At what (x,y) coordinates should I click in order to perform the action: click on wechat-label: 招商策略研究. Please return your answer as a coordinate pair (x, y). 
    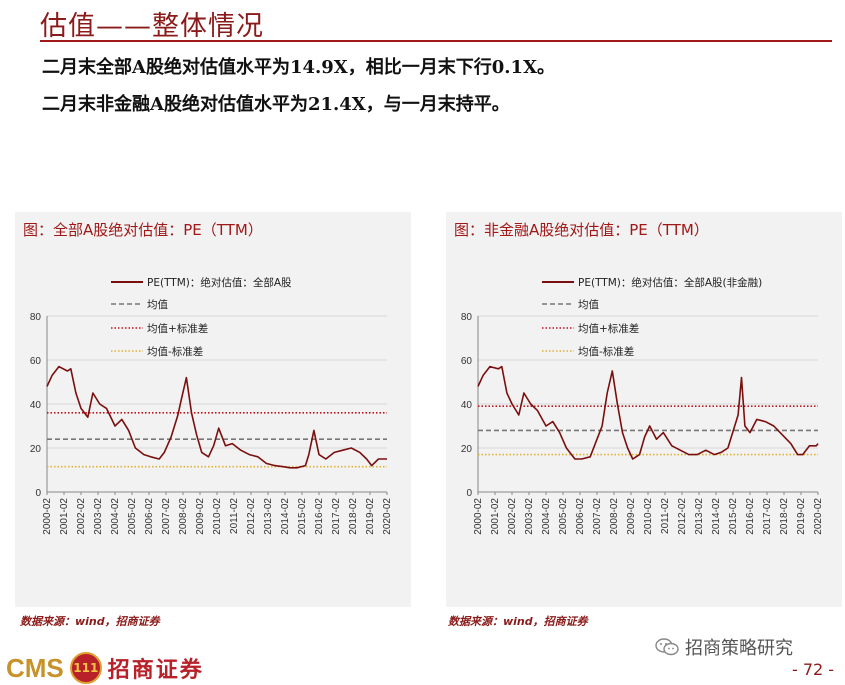
    Looking at the image, I should click on (739, 648).